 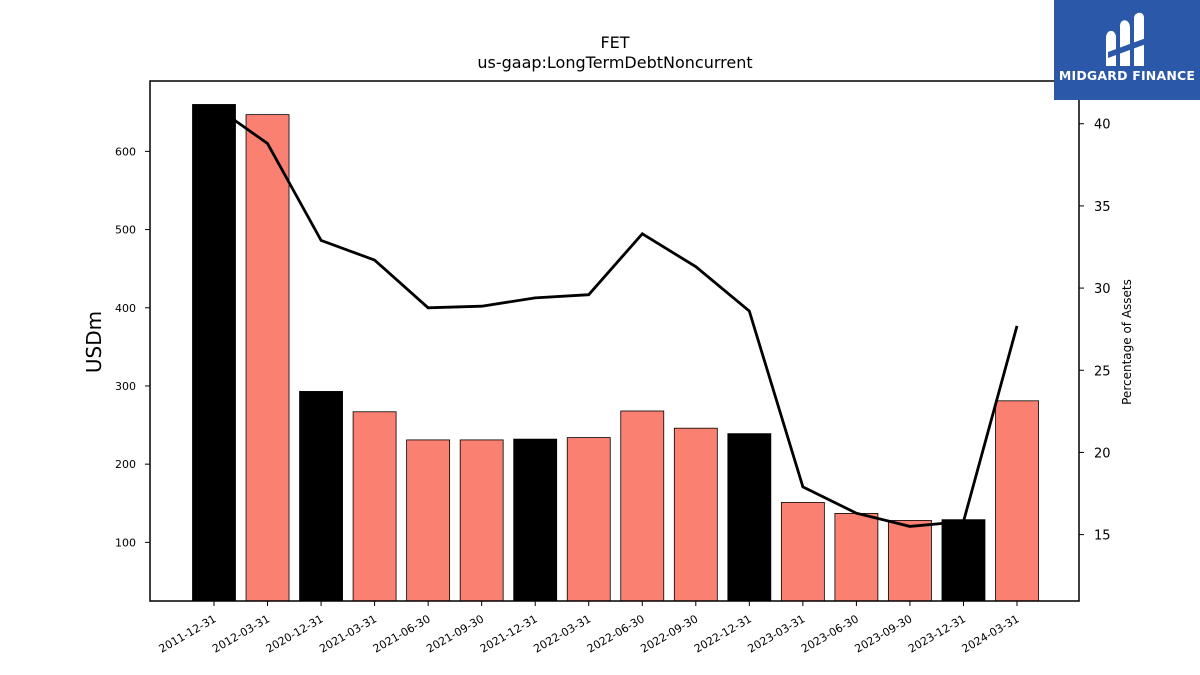 What do you see at coordinates (884, 633) in the screenshot?
I see `x-tick-label: 2023-09-30` at bounding box center [884, 633].